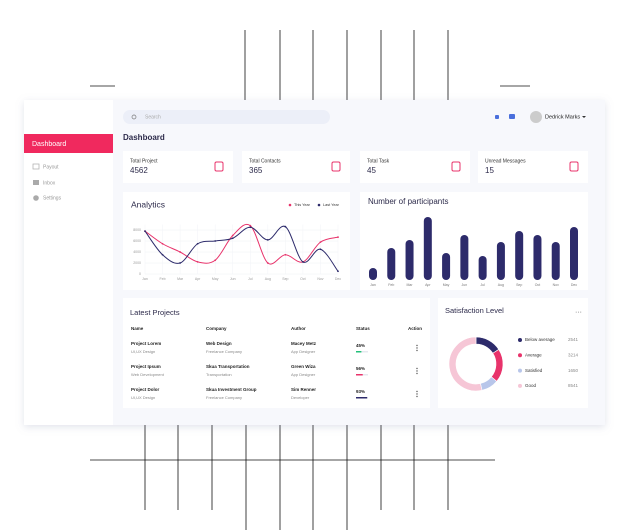 The width and height of the screenshot is (631, 530). What do you see at coordinates (578, 312) in the screenshot?
I see `more-icon: ···` at bounding box center [578, 312].